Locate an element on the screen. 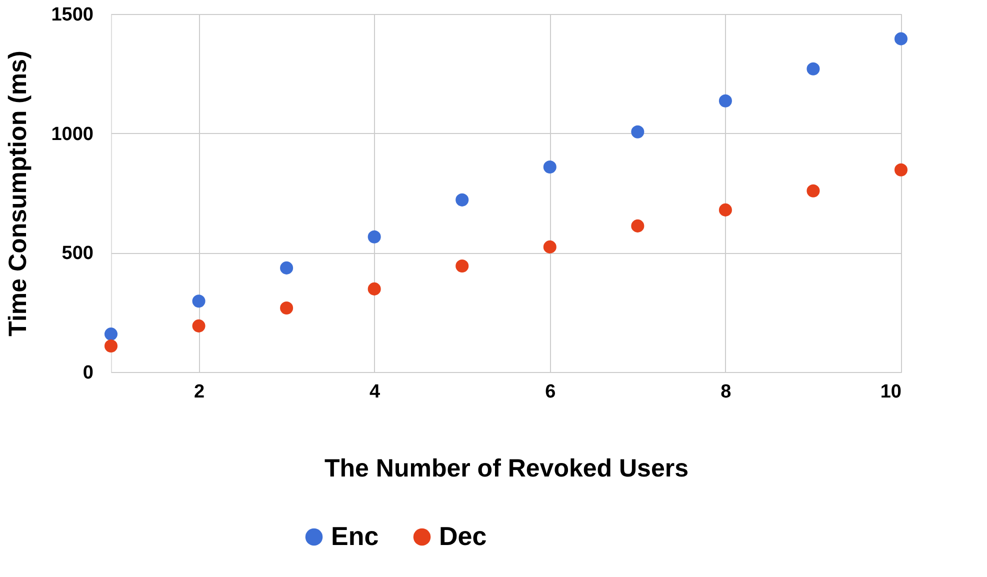  y-tick-label: 1000 is located at coordinates (72, 134).